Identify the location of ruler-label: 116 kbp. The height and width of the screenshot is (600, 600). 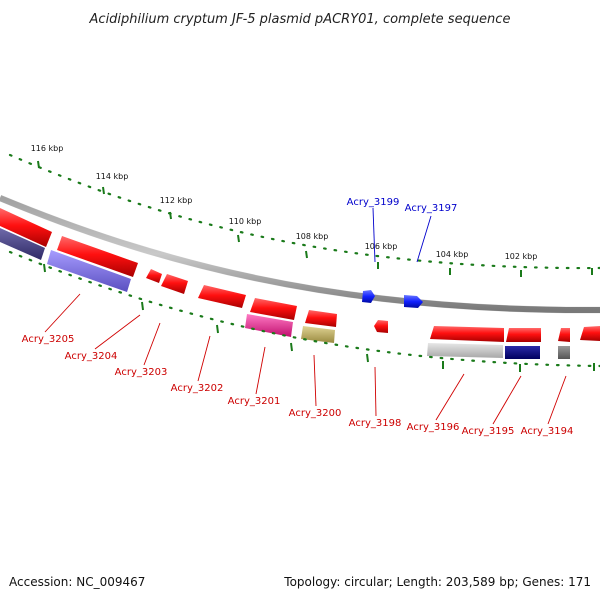
(47, 148).